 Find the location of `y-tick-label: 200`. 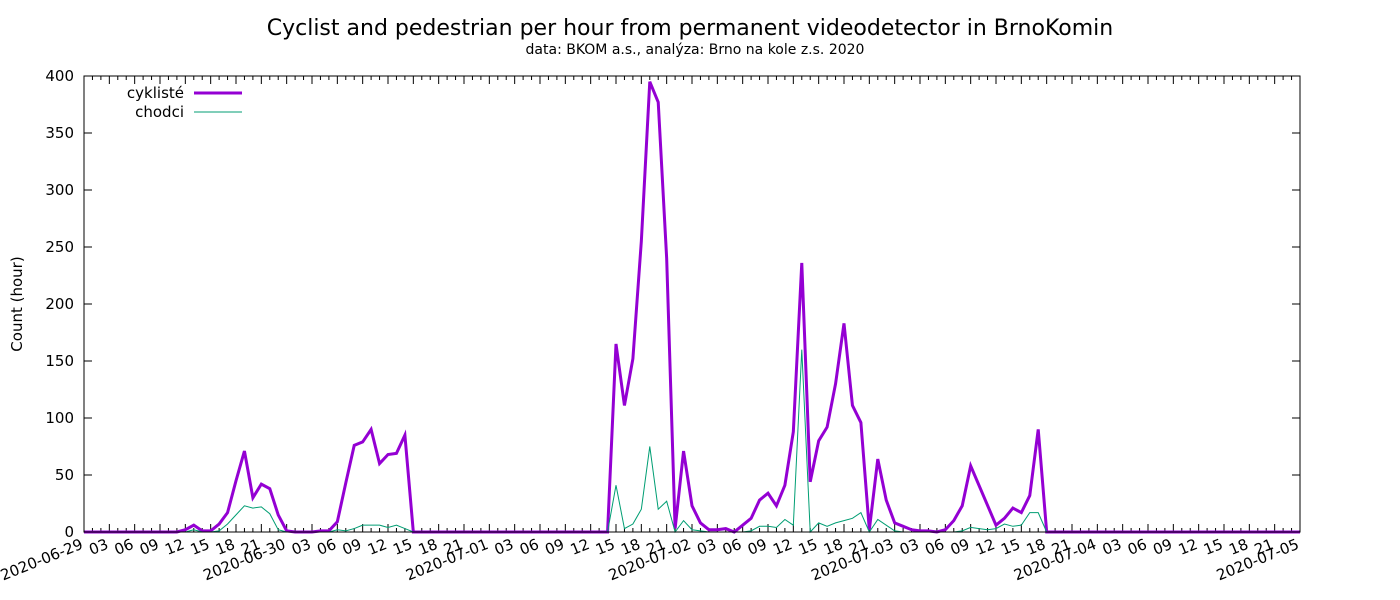

y-tick-label: 200 is located at coordinates (59, 304).